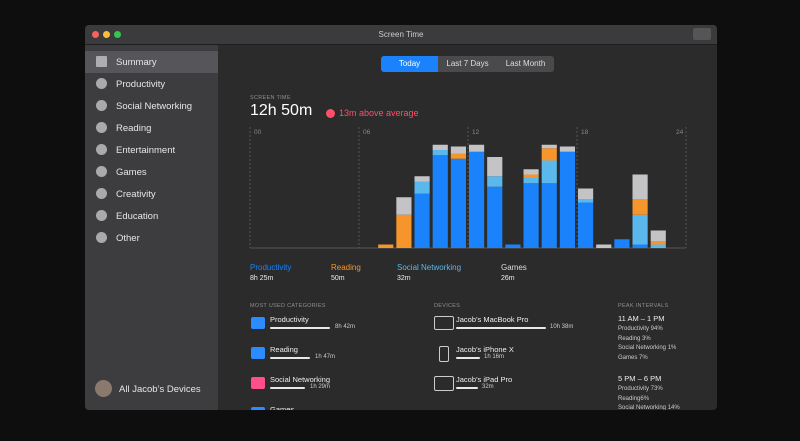  What do you see at coordinates (131, 172) in the screenshot?
I see `sidebar-item: Games` at bounding box center [131, 172].